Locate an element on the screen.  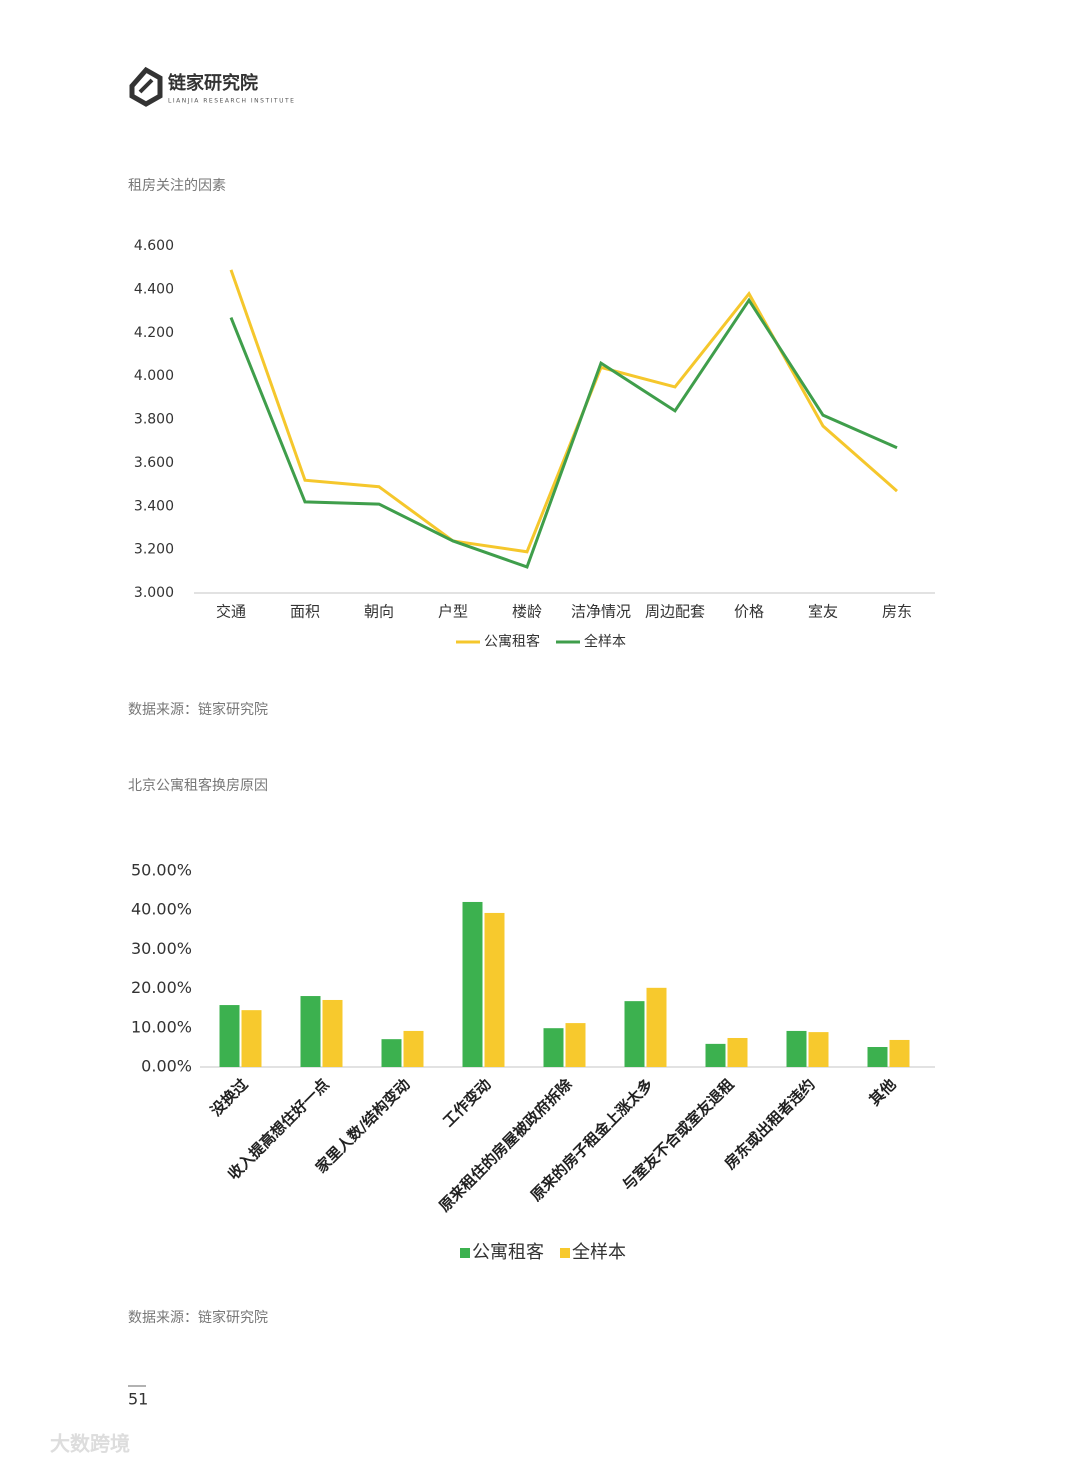
y-tick-label: 0.00% is located at coordinates (166, 1066).